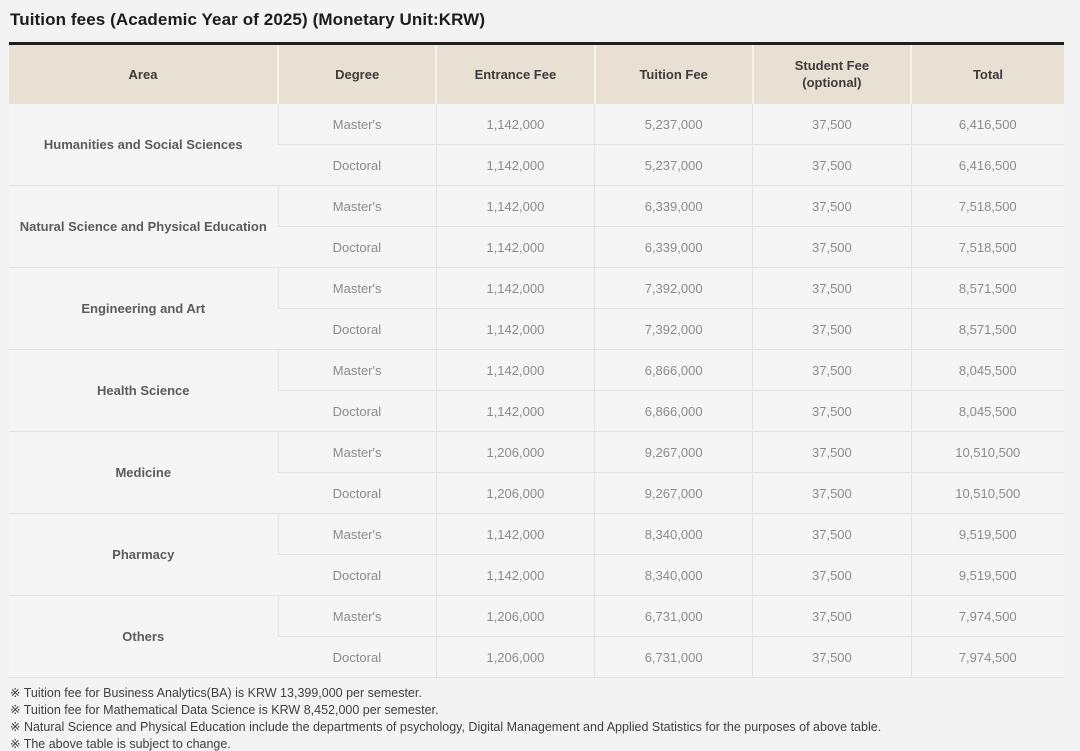  I want to click on column-header-label: Area, so click(143, 74).